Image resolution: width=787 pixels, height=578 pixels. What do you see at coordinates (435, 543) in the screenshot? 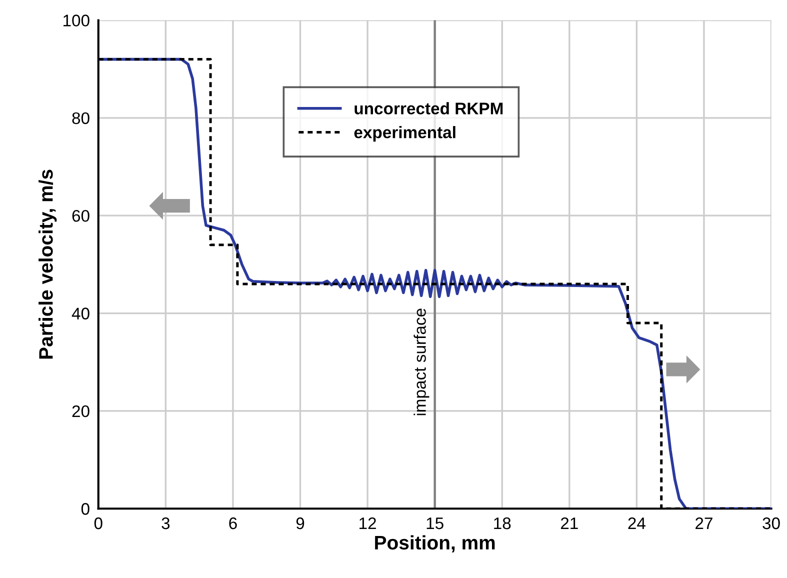
I see `x-axis-title: Position, mm` at bounding box center [435, 543].